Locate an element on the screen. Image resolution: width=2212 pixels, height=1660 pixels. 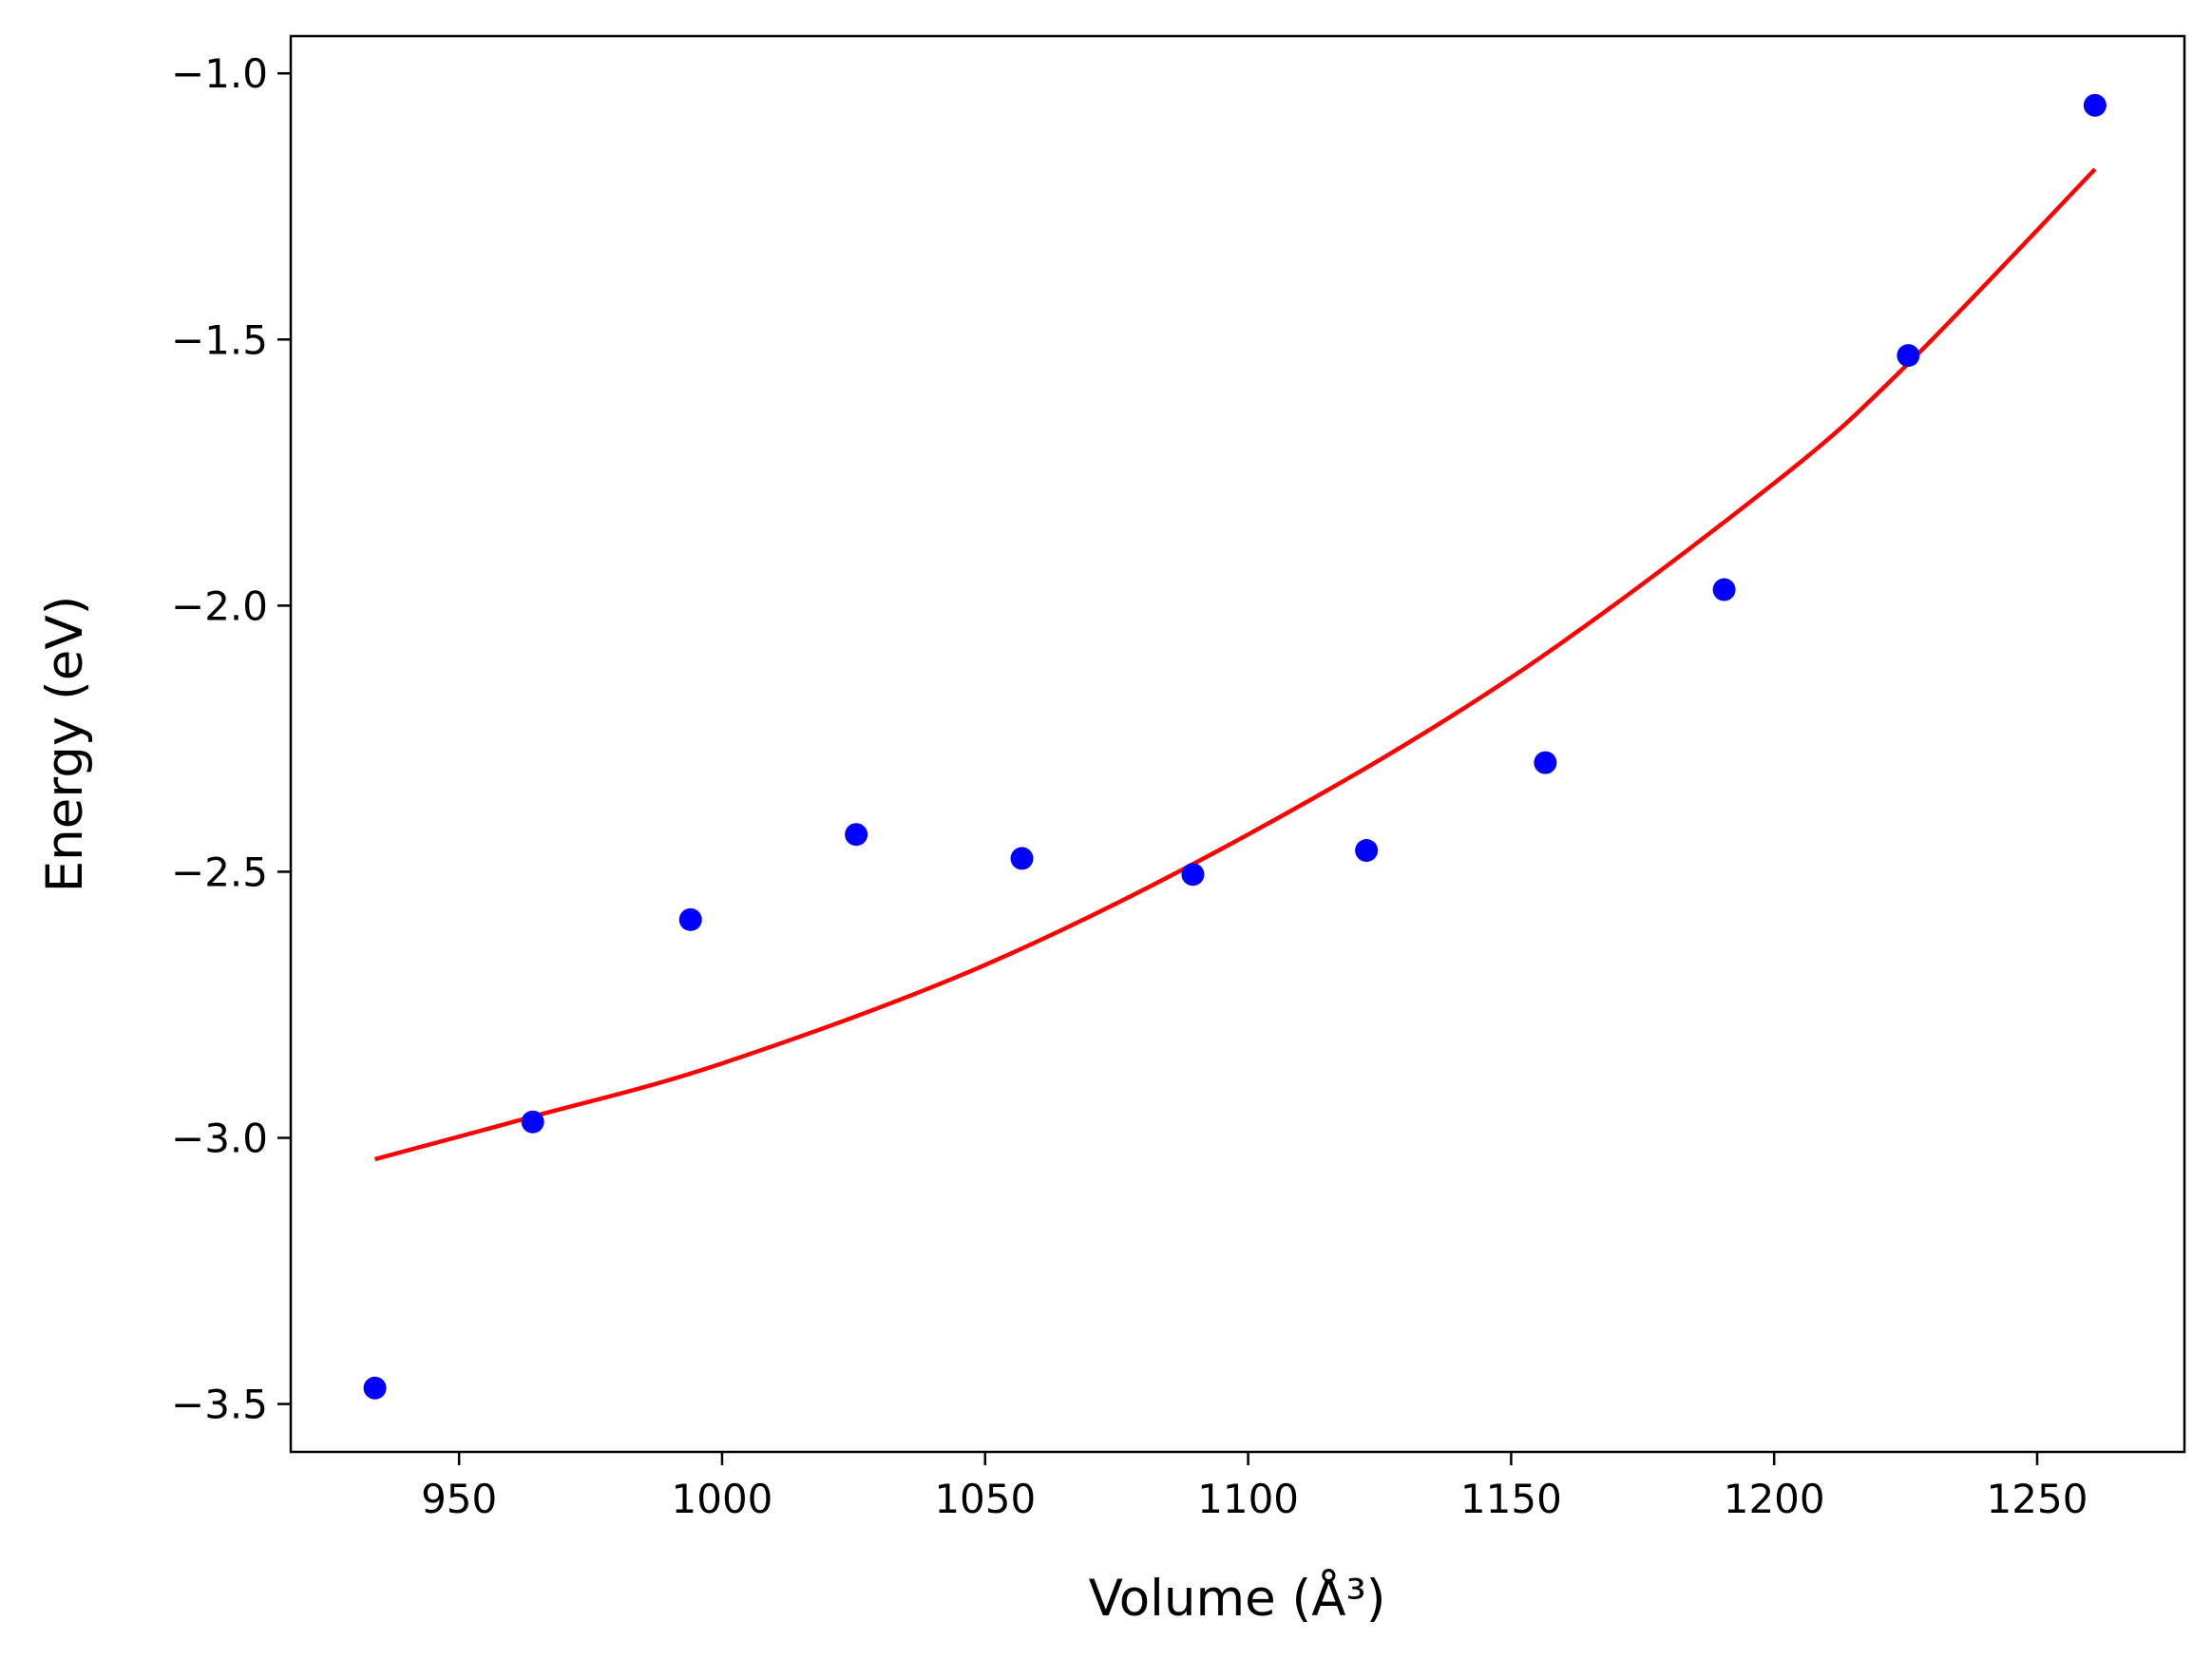
y-tick-label: −1.0 is located at coordinates (219, 73).